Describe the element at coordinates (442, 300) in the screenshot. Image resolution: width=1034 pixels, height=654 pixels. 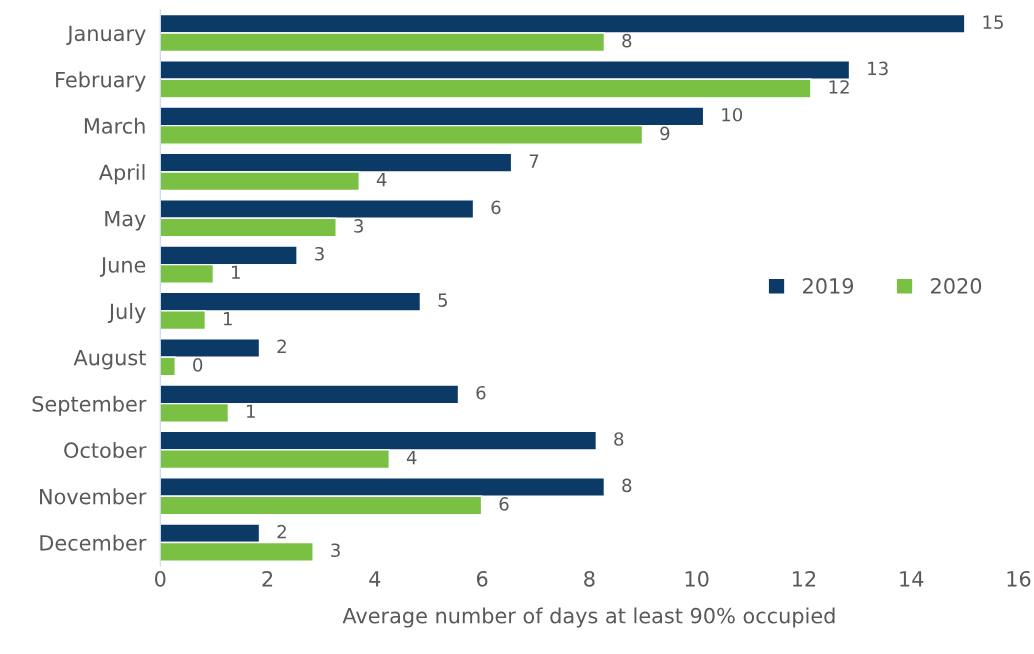
I see `data-label: 5` at that location.